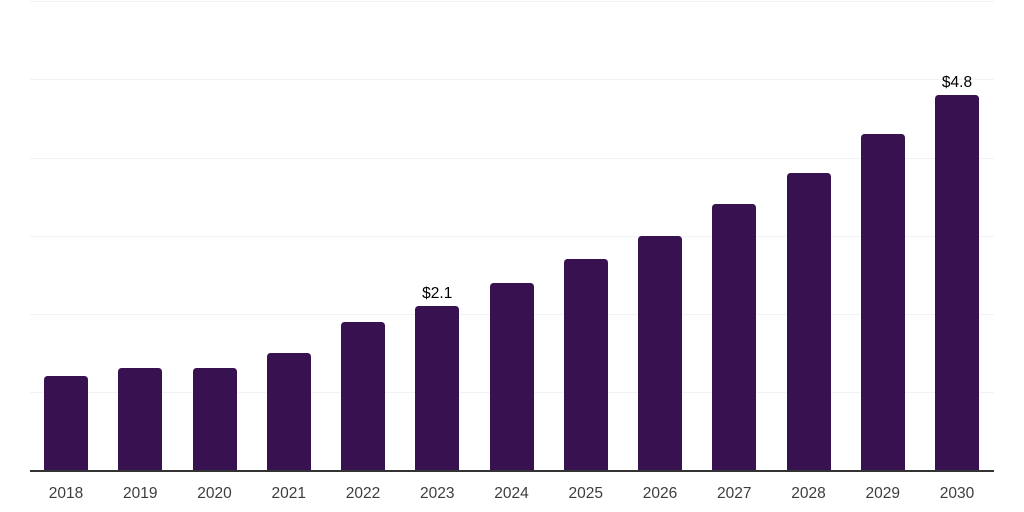 The image size is (1024, 512). Describe the element at coordinates (437, 493) in the screenshot. I see `x-tick-label-2023: 2023` at that location.